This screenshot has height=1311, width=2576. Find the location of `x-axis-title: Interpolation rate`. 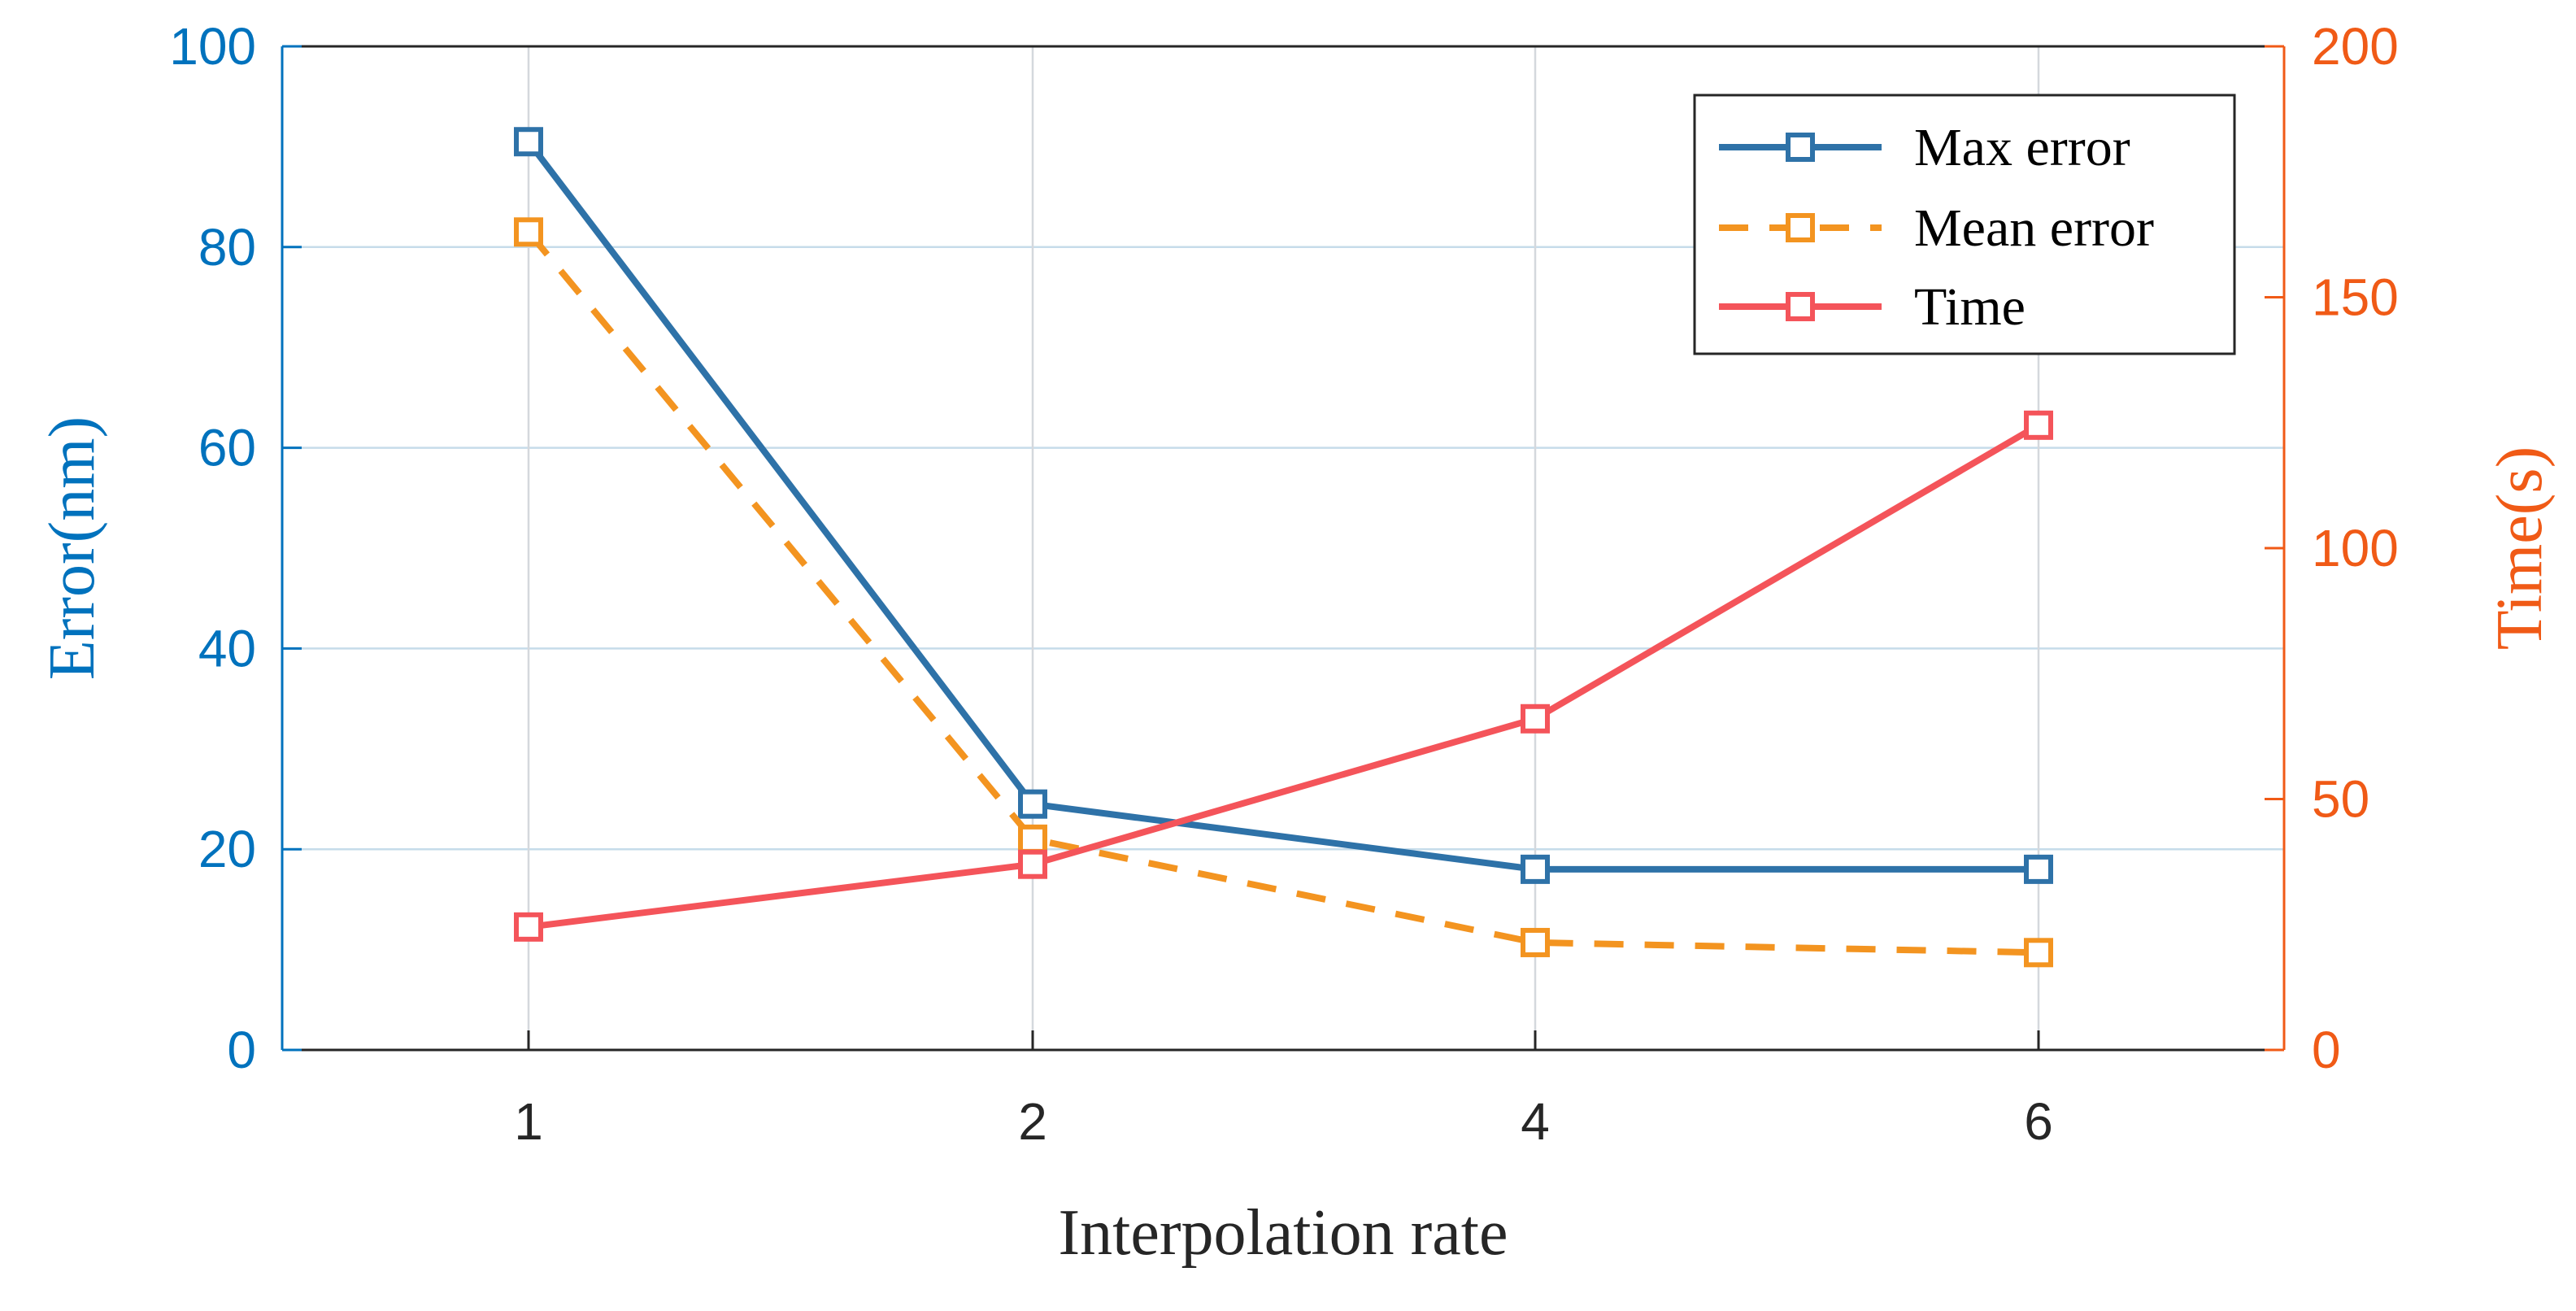

x-axis-title: Interpolation rate is located at coordinates (1283, 1233).